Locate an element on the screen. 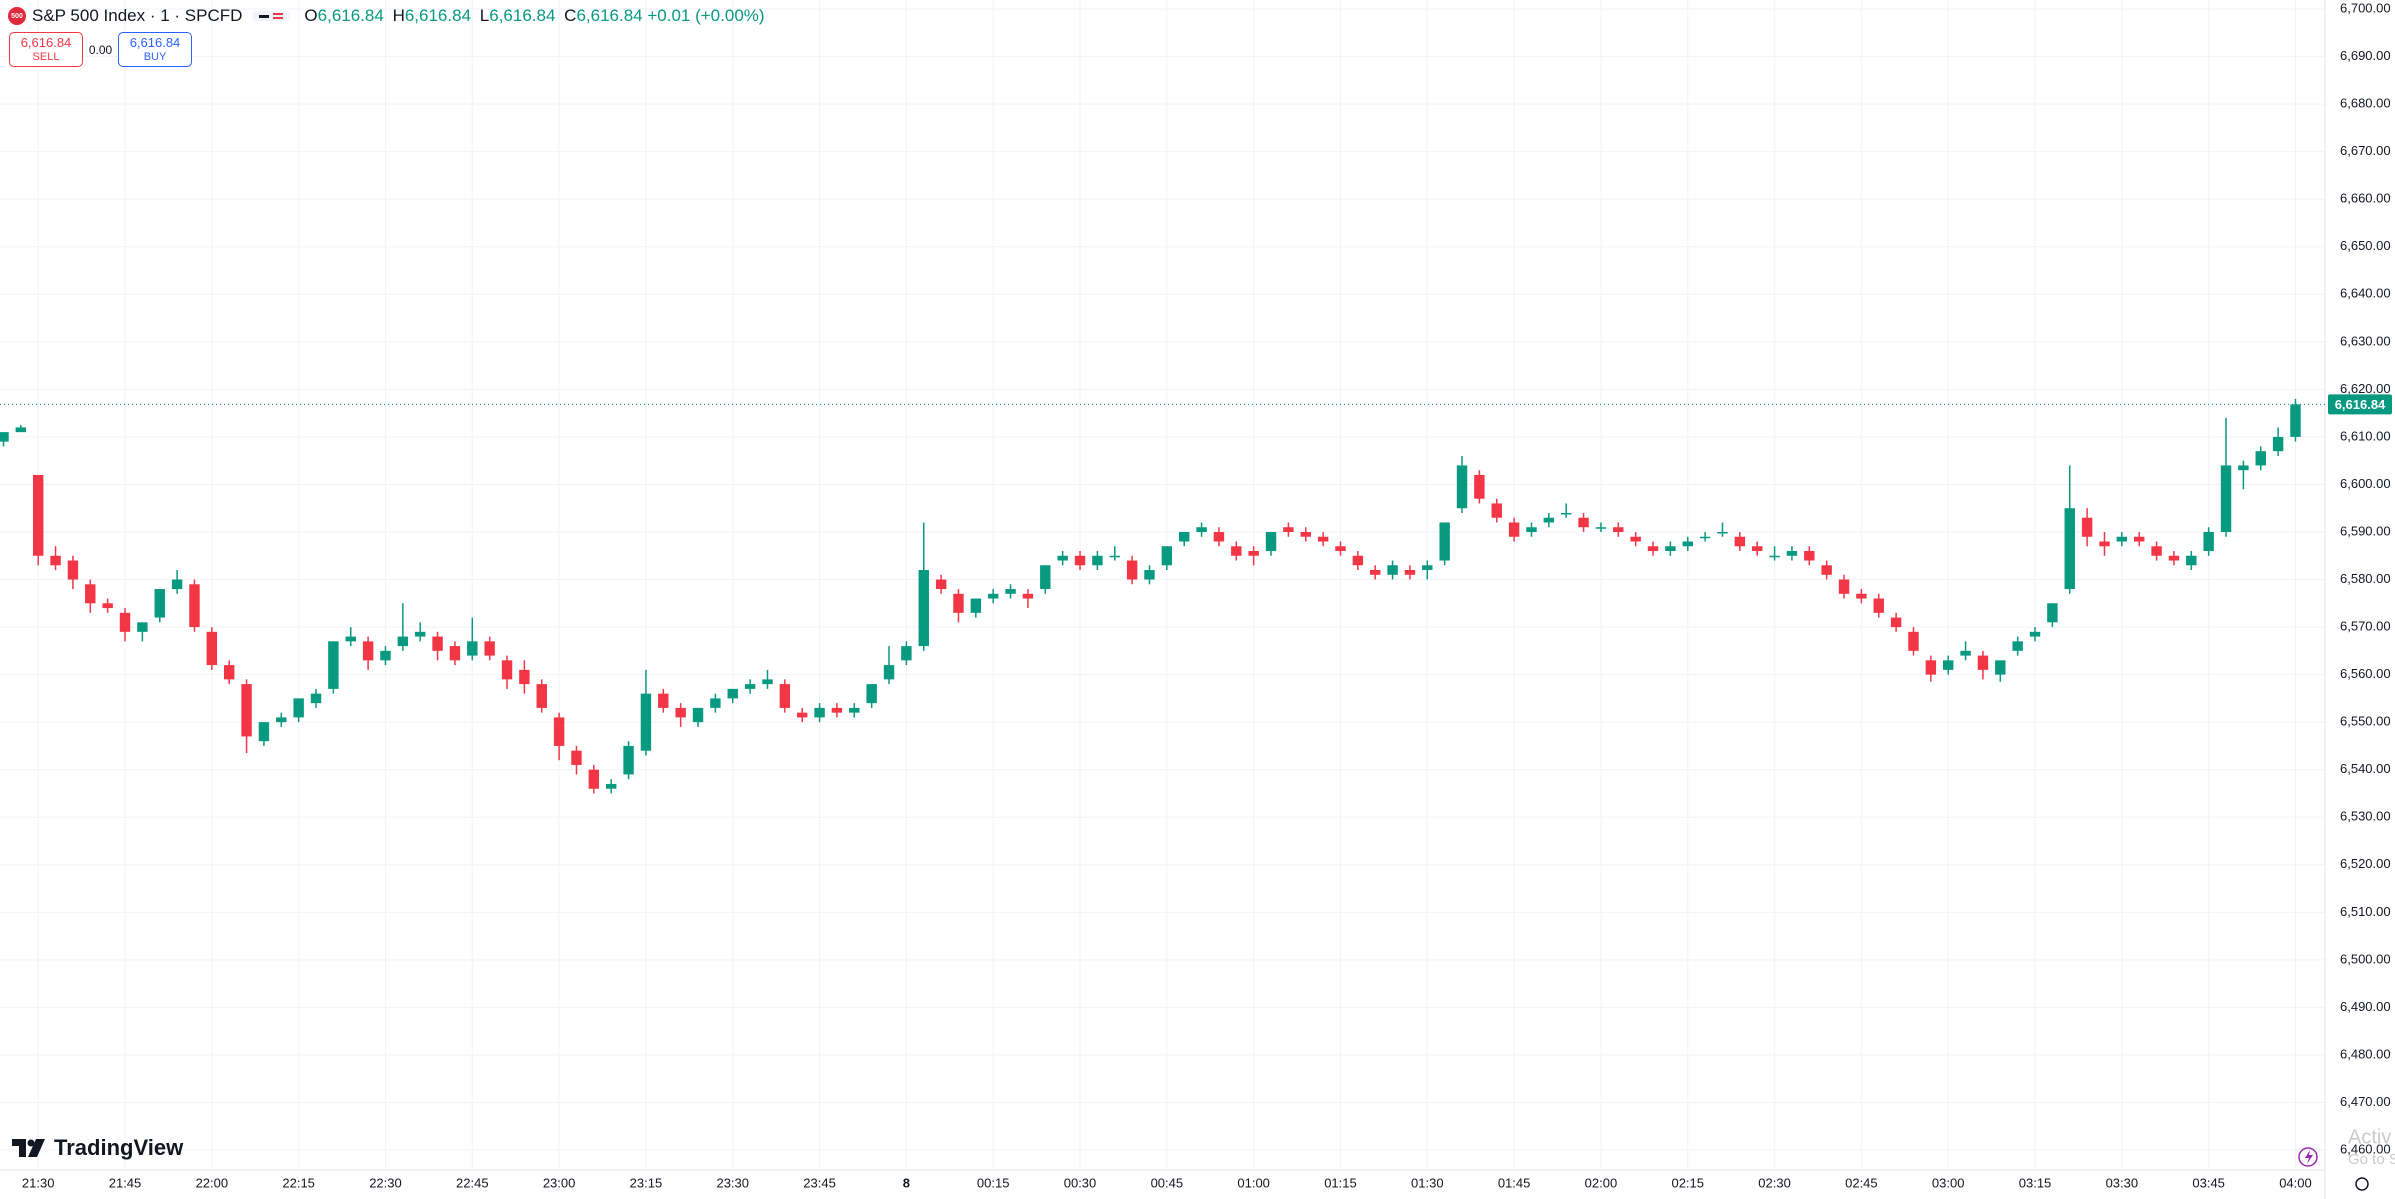 This screenshot has width=2395, height=1199. x-tick-label: 04:00 is located at coordinates (2295, 1182).